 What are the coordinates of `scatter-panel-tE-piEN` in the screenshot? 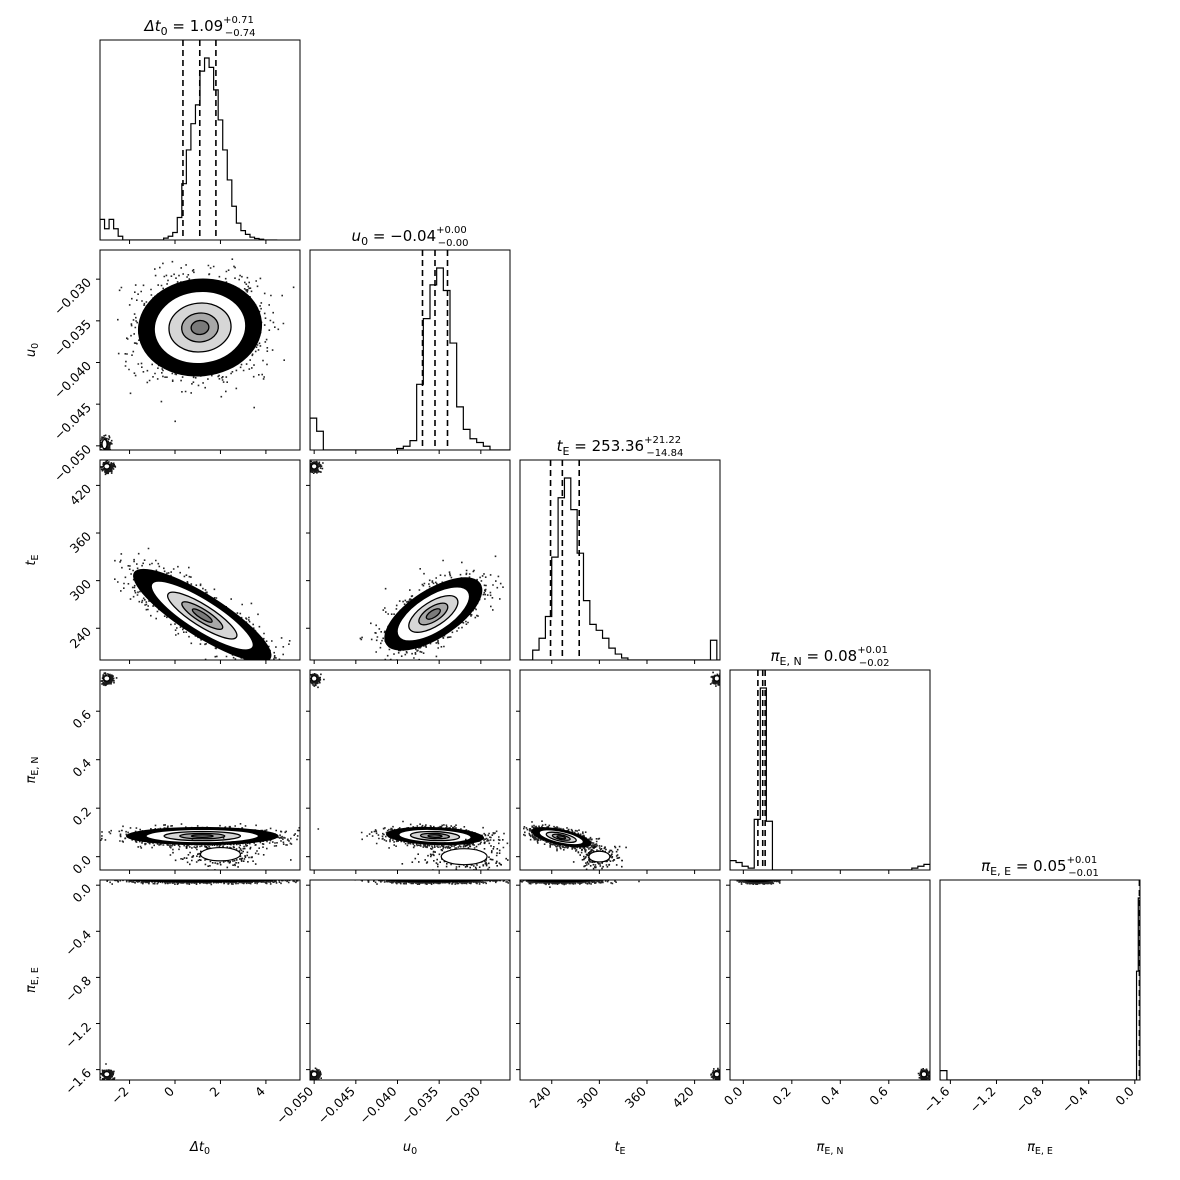 It's located at (620, 770).